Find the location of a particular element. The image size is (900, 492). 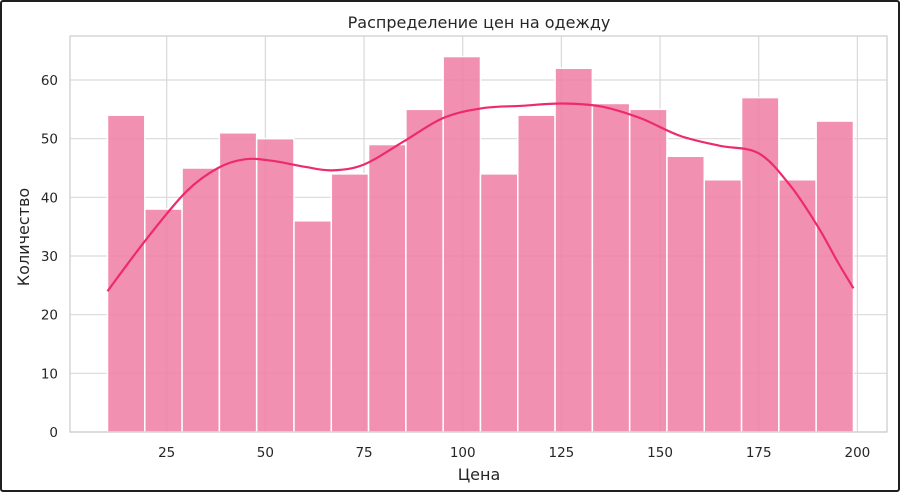

y-tick-label: 0 is located at coordinates (53, 433).